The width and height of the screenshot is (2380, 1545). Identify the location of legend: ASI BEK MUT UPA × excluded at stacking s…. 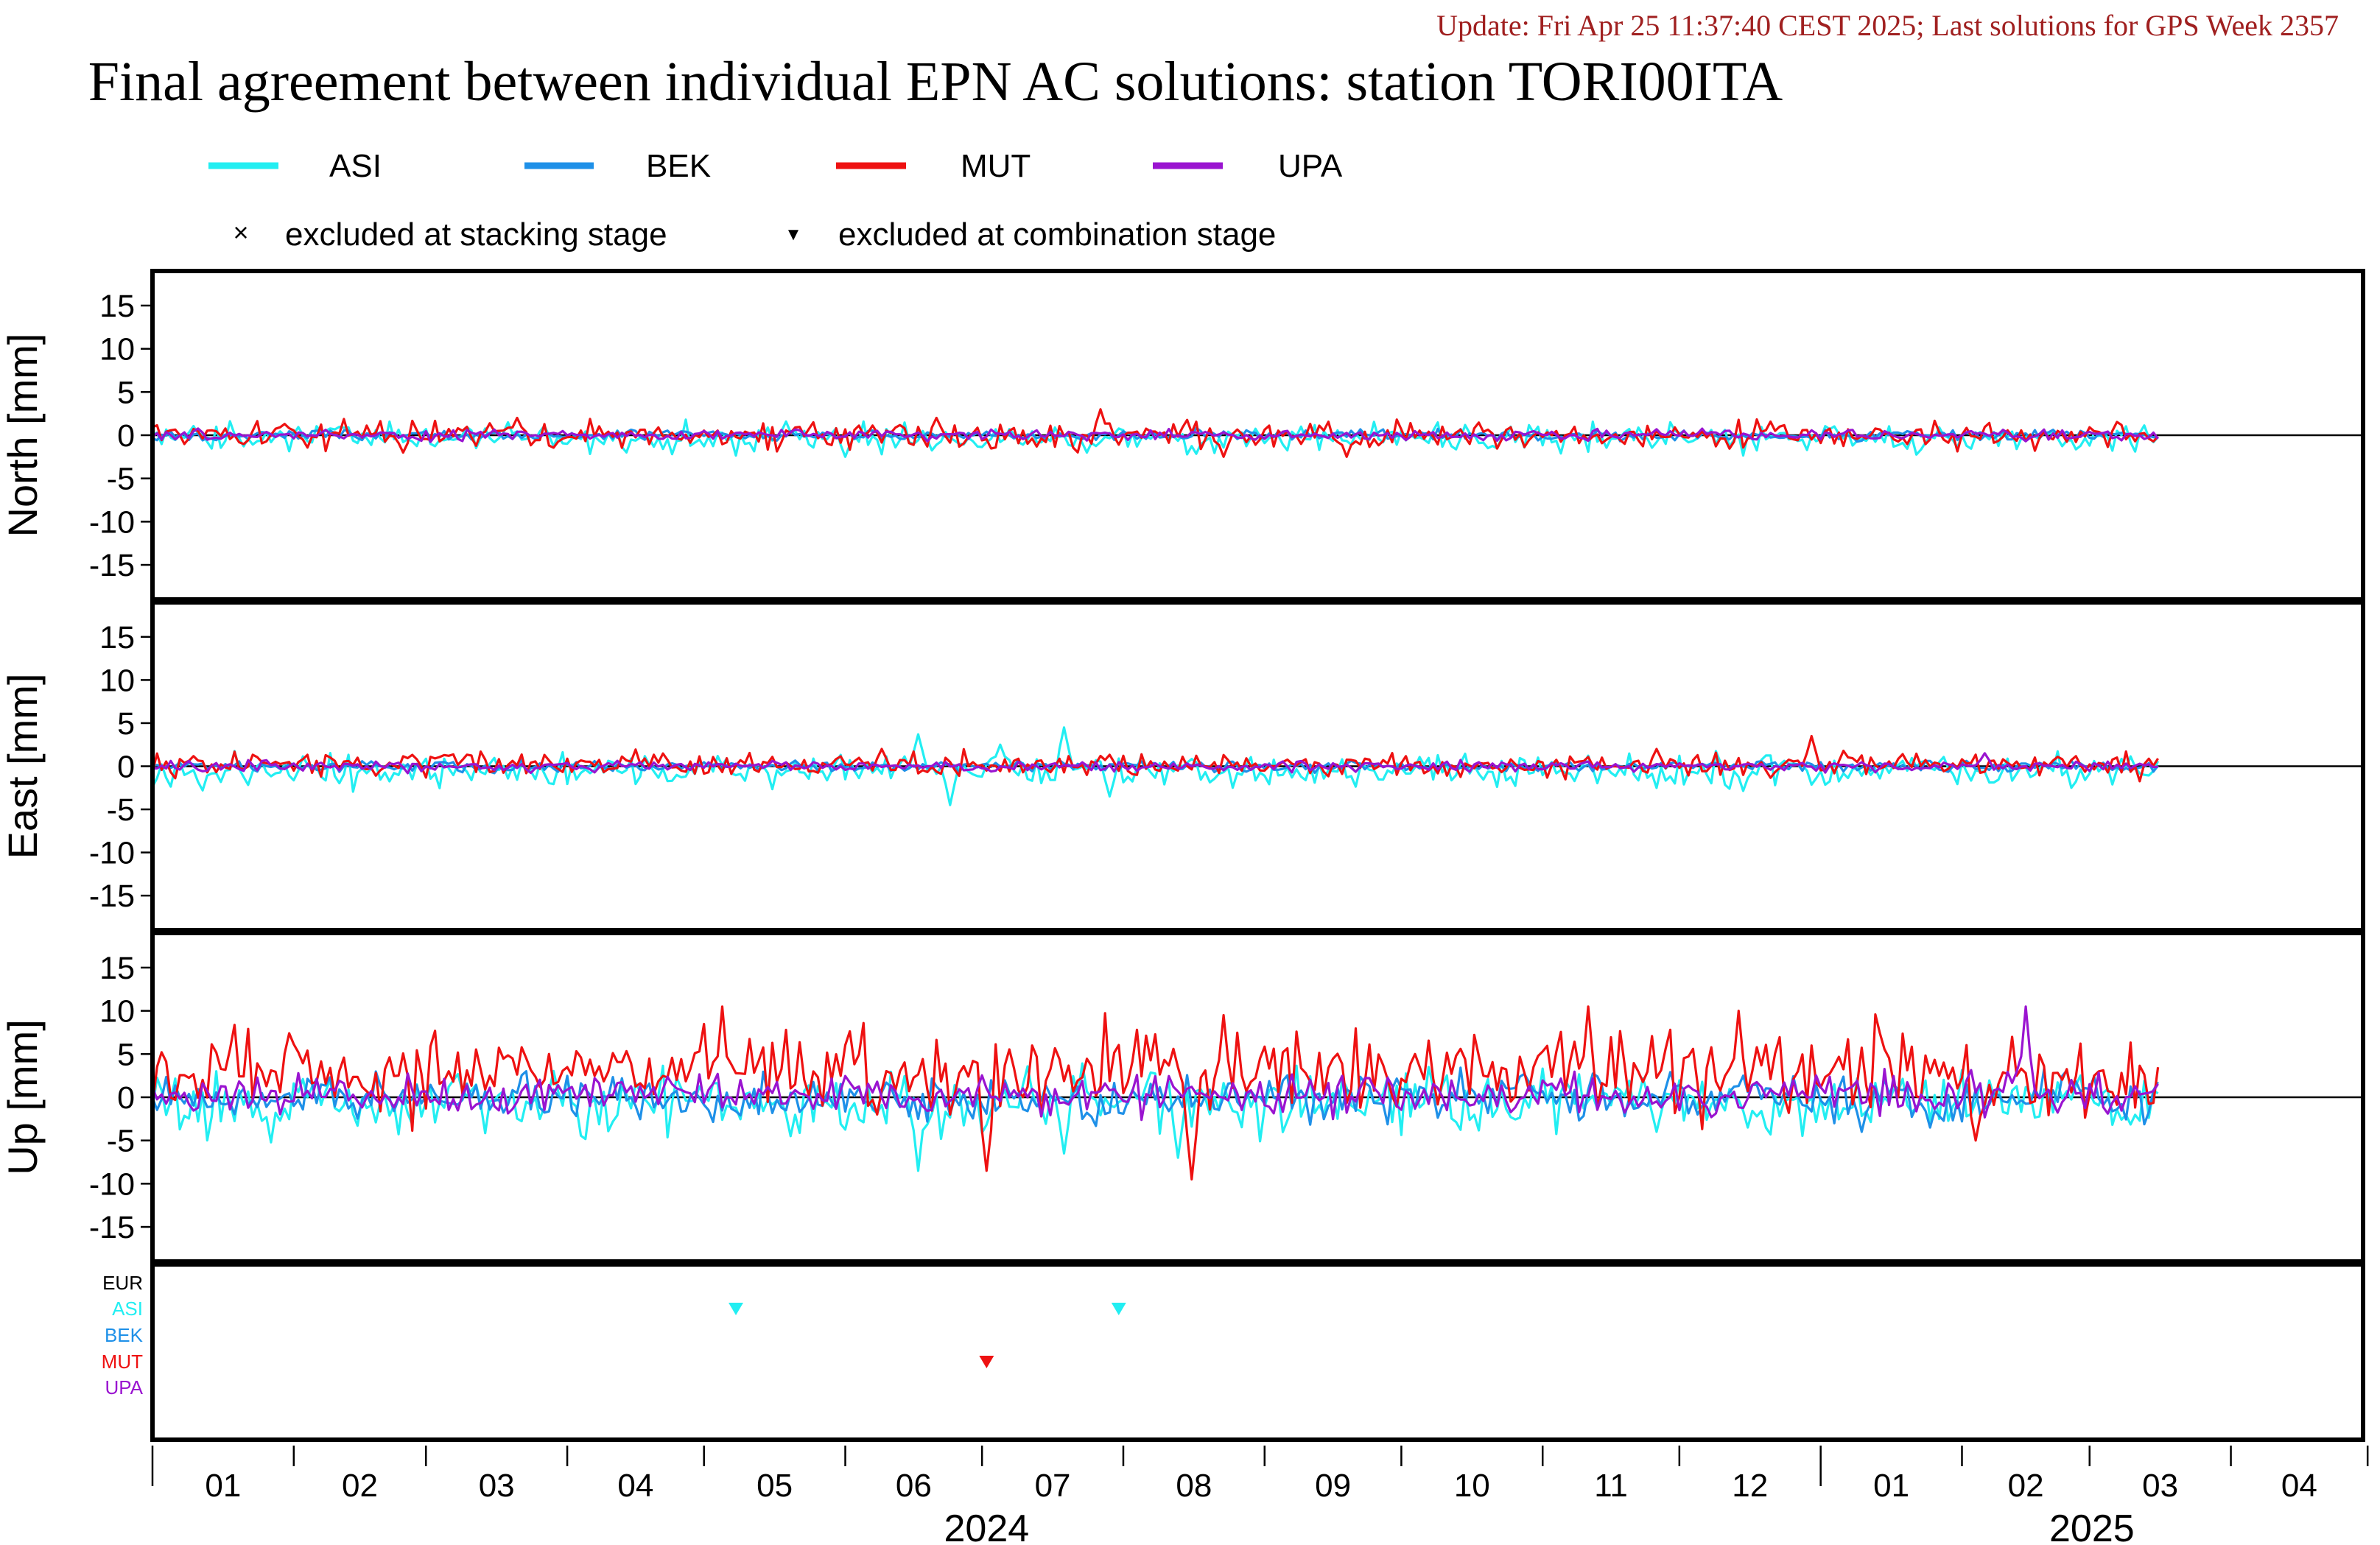
(775, 200).